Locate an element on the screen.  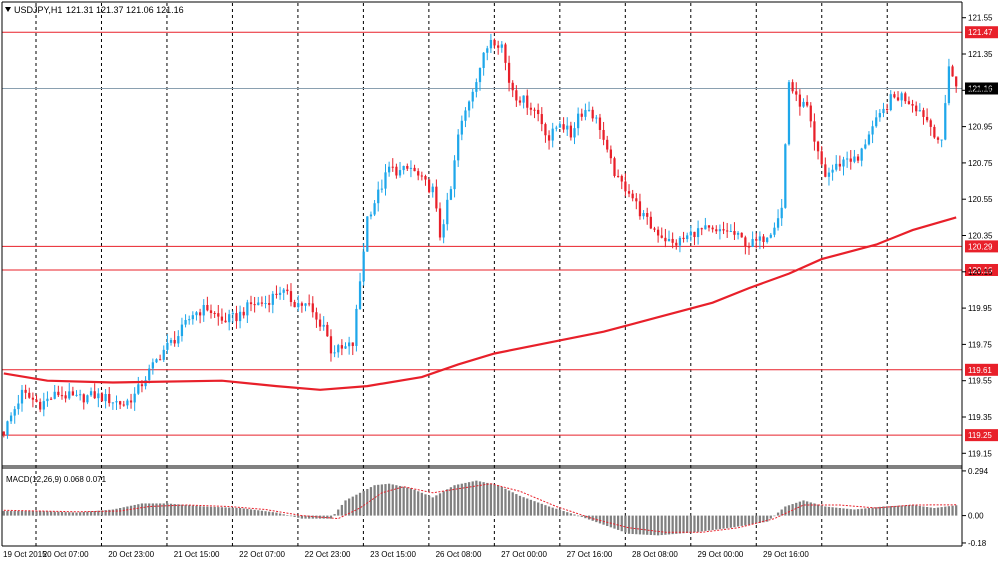
horizontal-level-tag is located at coordinates (981, 369).